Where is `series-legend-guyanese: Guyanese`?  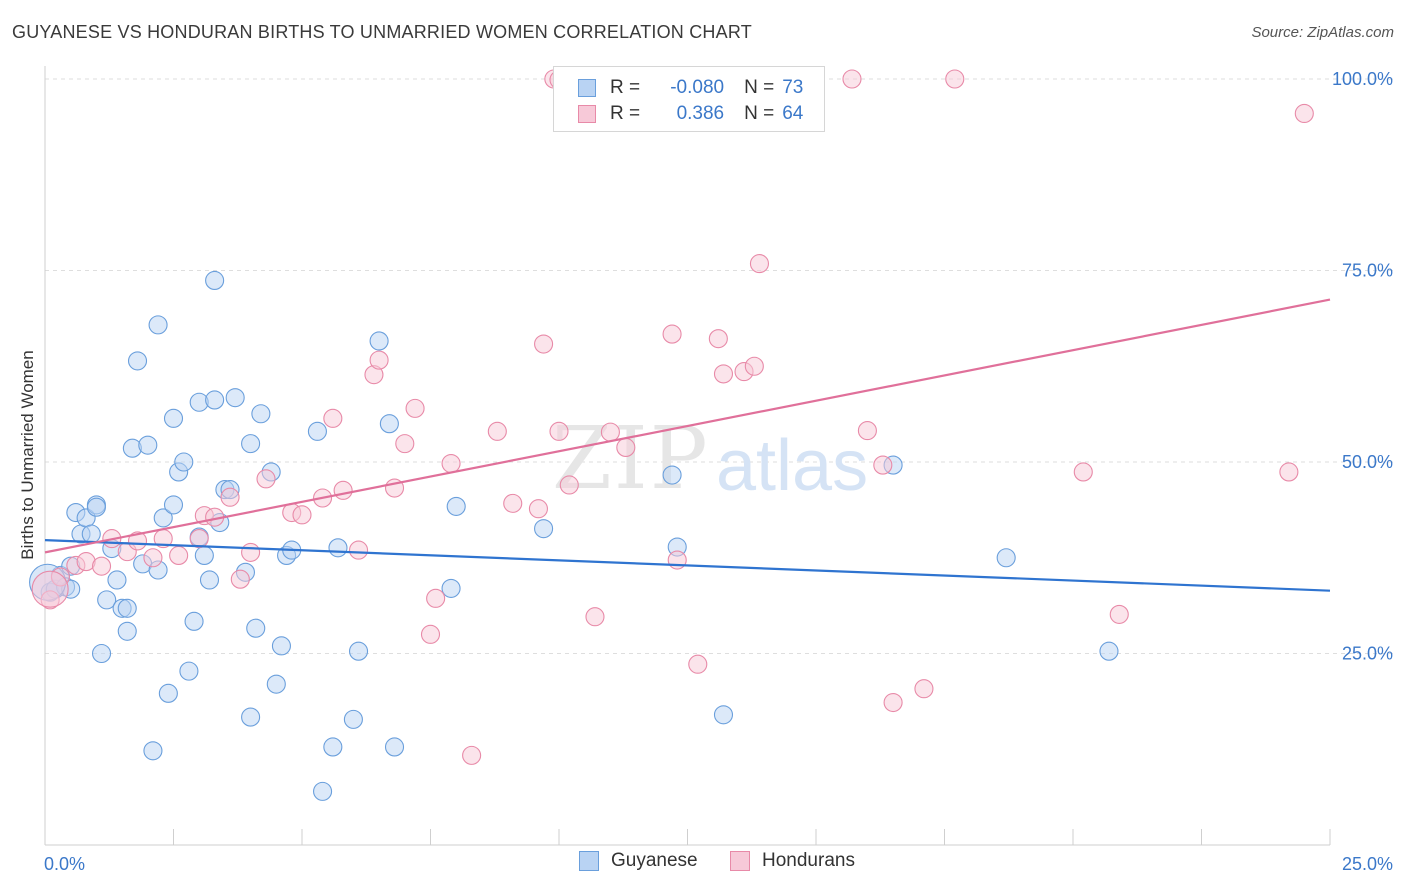 series-legend-guyanese: Guyanese is located at coordinates (638, 861).